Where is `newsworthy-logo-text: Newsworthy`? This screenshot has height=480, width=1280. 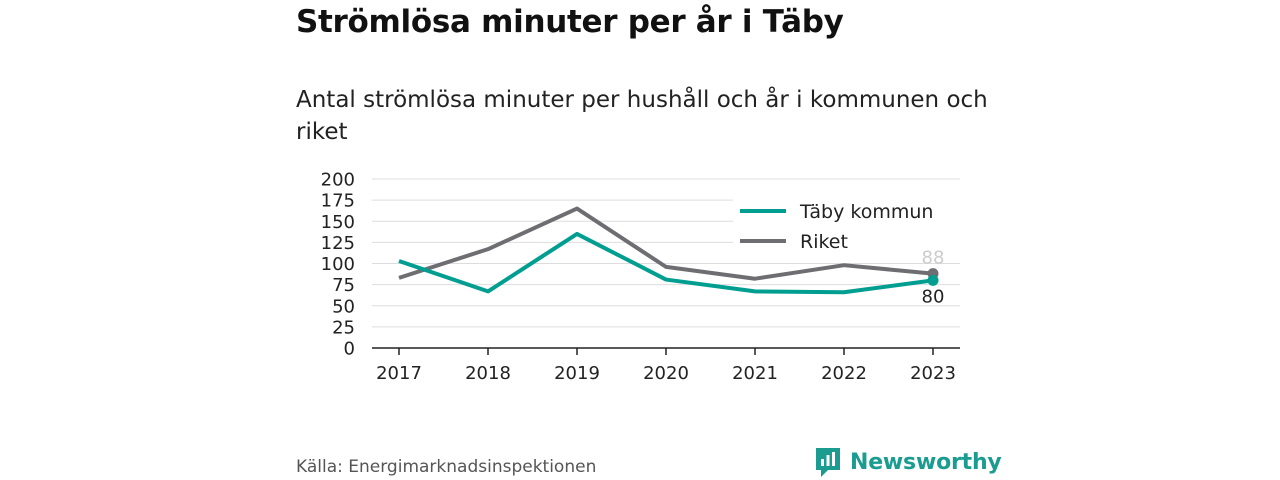
newsworthy-logo-text: Newsworthy is located at coordinates (926, 462).